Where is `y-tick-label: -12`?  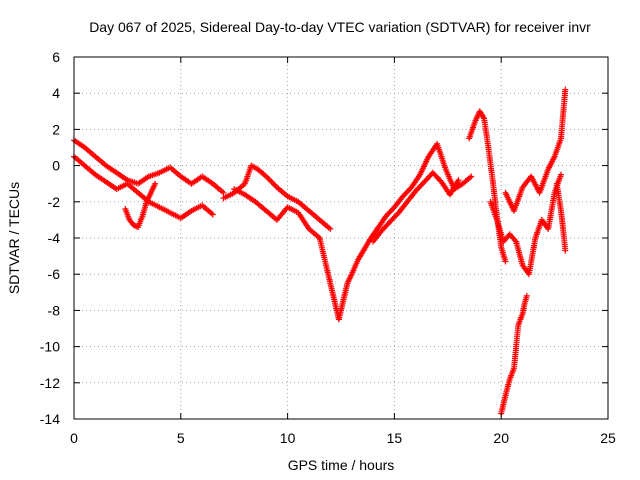
y-tick-label: -12 is located at coordinates (50, 383).